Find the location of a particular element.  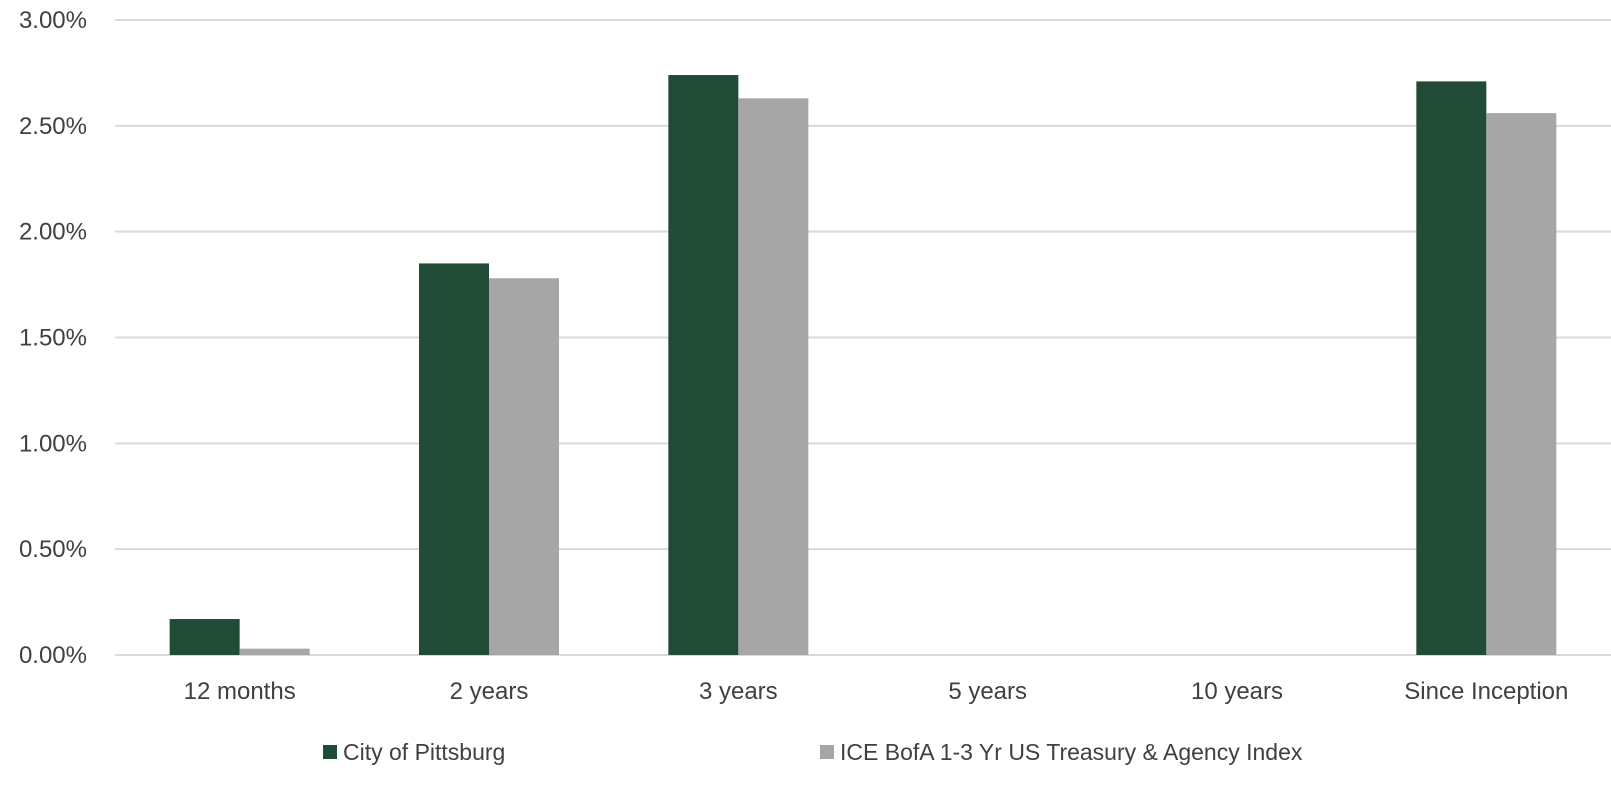

y-tick-label: 1.00% is located at coordinates (53, 443).